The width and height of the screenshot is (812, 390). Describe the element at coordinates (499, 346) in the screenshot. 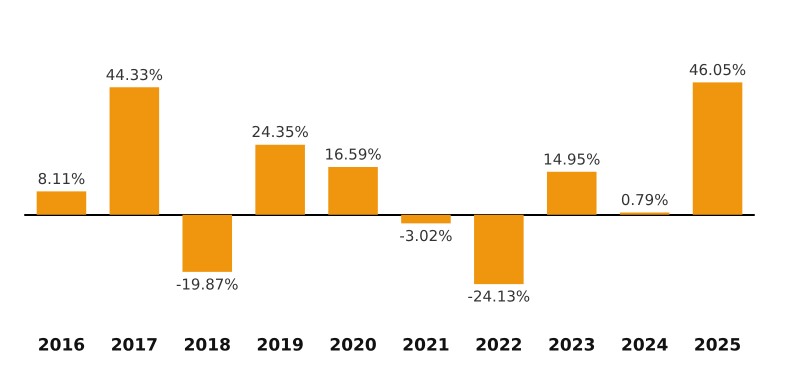

I see `x-tick-label: 2022` at that location.